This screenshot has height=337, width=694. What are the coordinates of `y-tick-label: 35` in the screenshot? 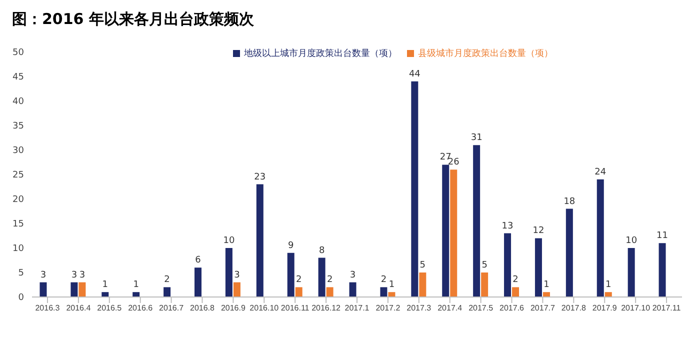 It's located at (18, 127).